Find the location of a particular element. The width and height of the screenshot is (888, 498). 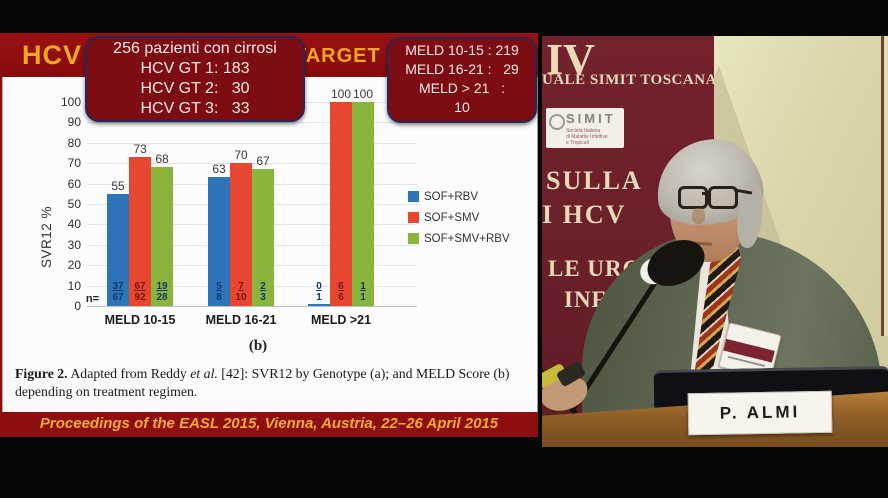

cirrhosis-overlay-line: HCV GT 3: 33 is located at coordinates (195, 108).